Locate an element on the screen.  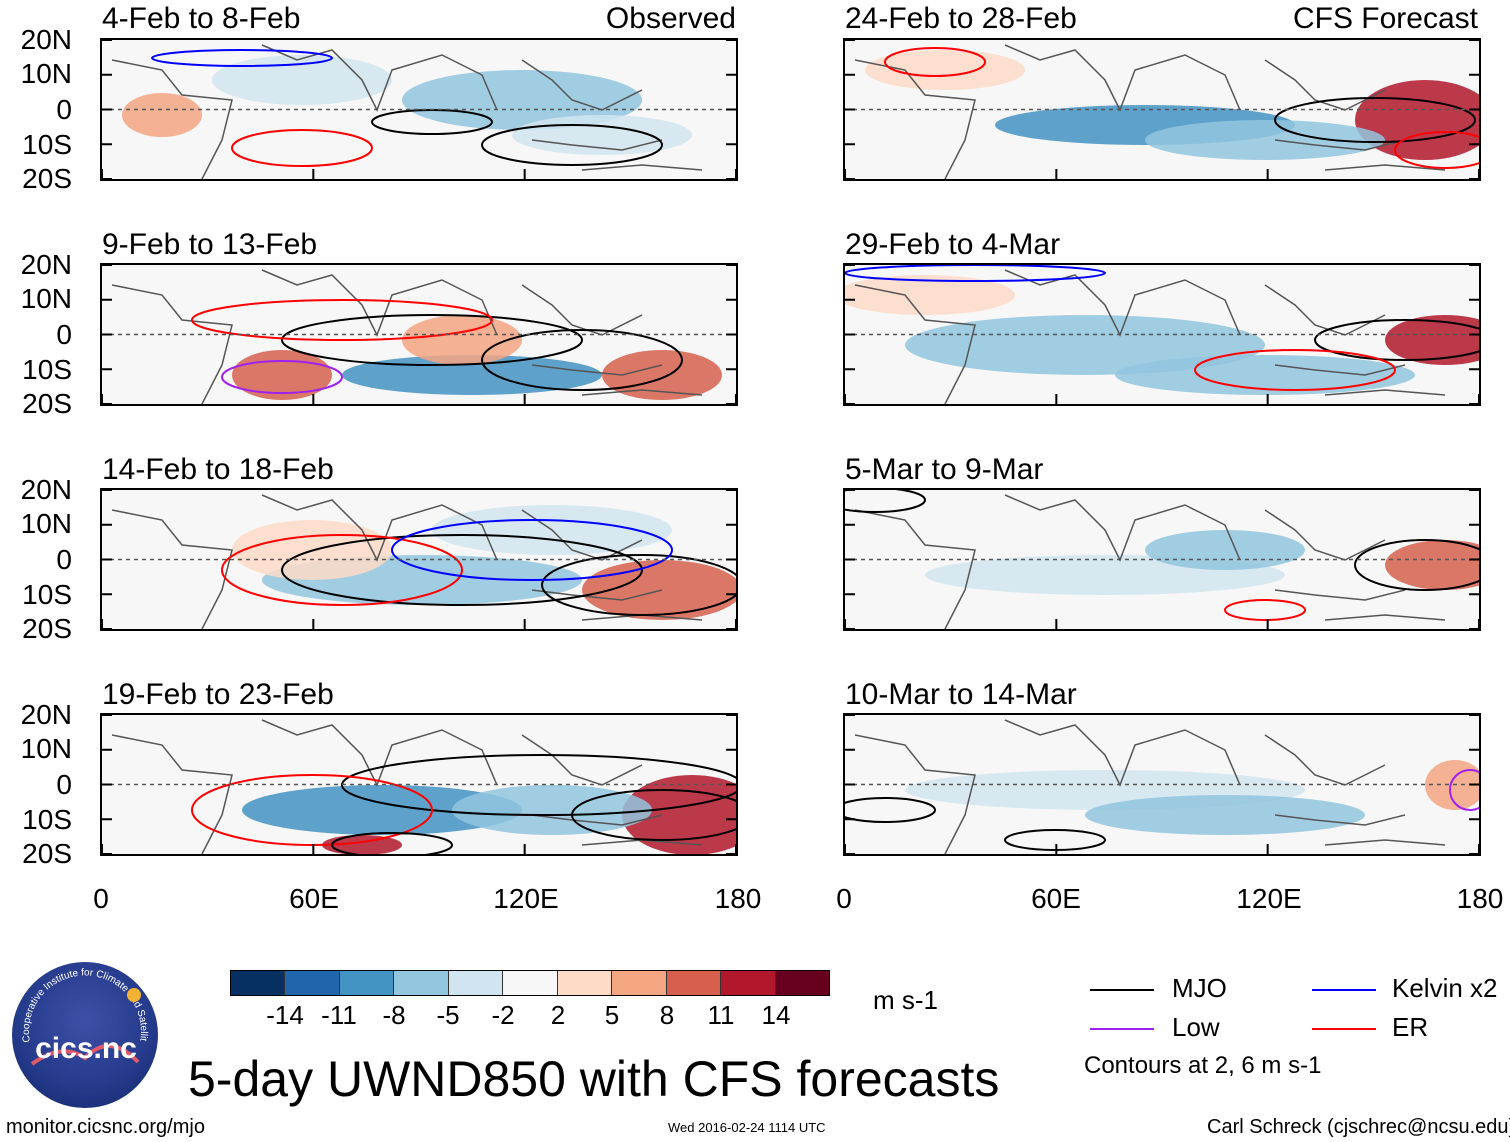
legend-line-mjo is located at coordinates (1122, 990).